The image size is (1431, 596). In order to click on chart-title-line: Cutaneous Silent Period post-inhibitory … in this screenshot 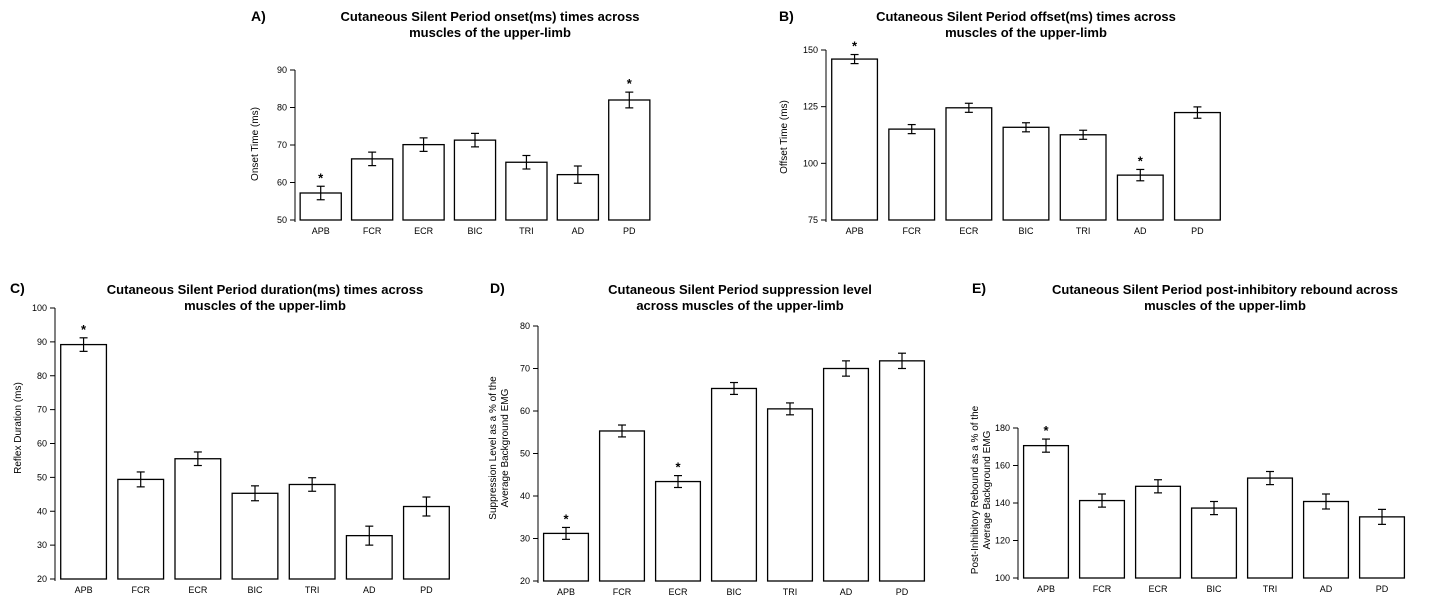, I will do `click(1225, 289)`.